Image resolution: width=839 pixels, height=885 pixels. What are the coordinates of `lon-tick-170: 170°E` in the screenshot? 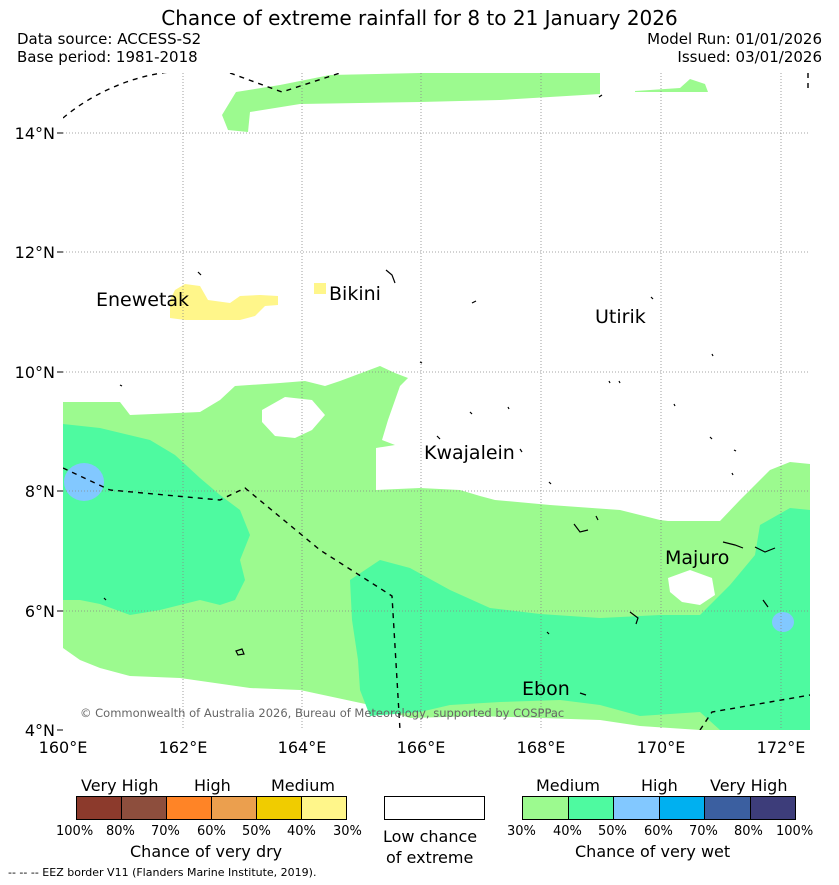 It's located at (661, 747).